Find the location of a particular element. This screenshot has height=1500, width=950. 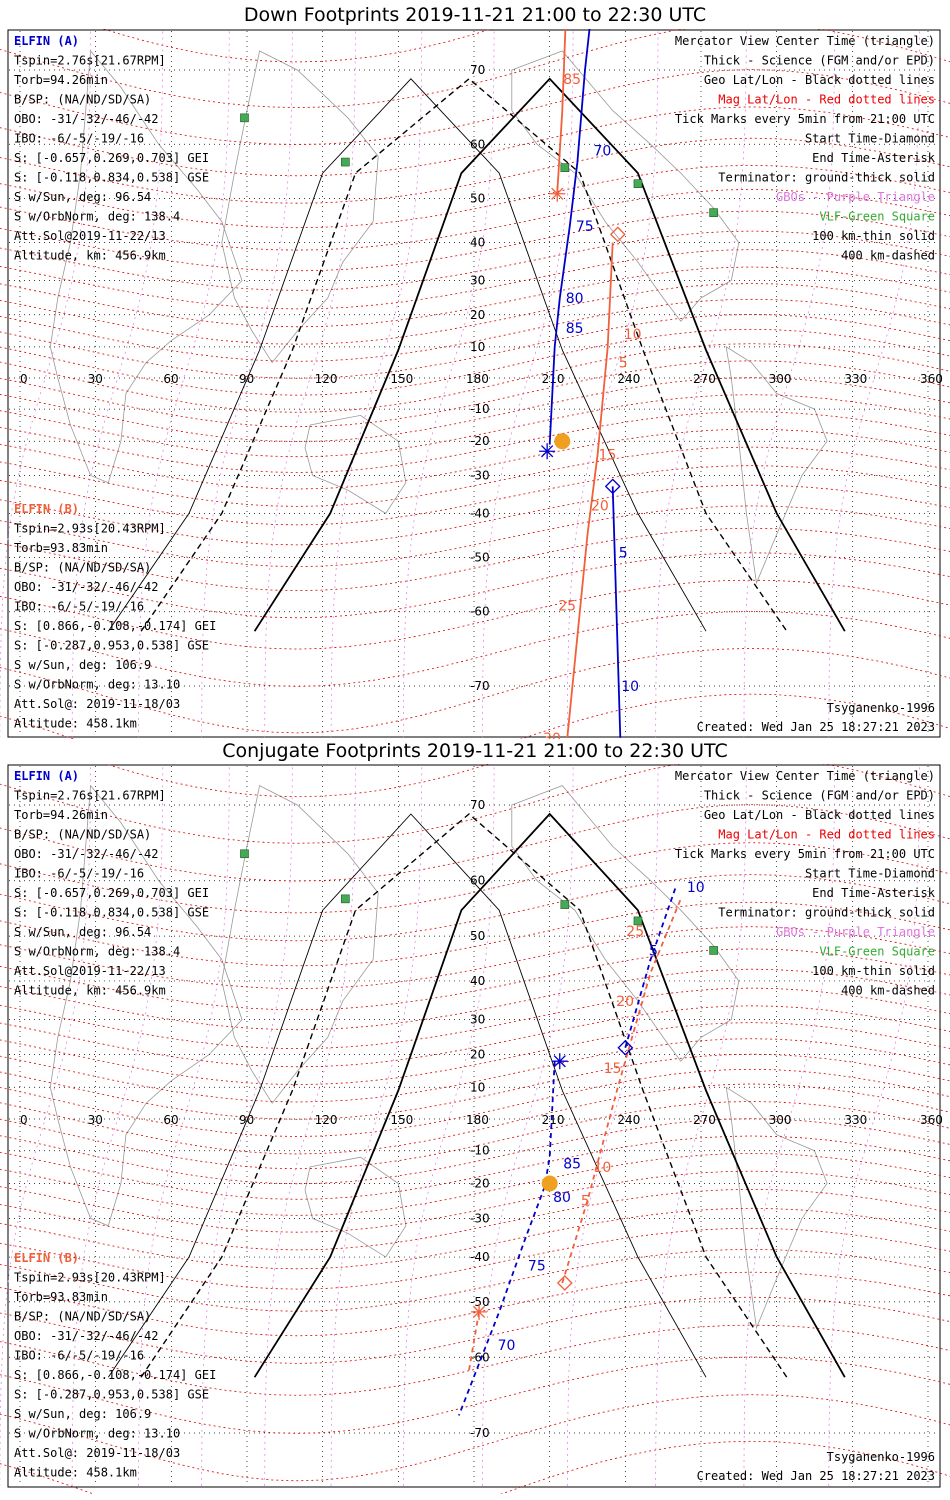

y-tick-label: 40 is located at coordinates (477, 981).